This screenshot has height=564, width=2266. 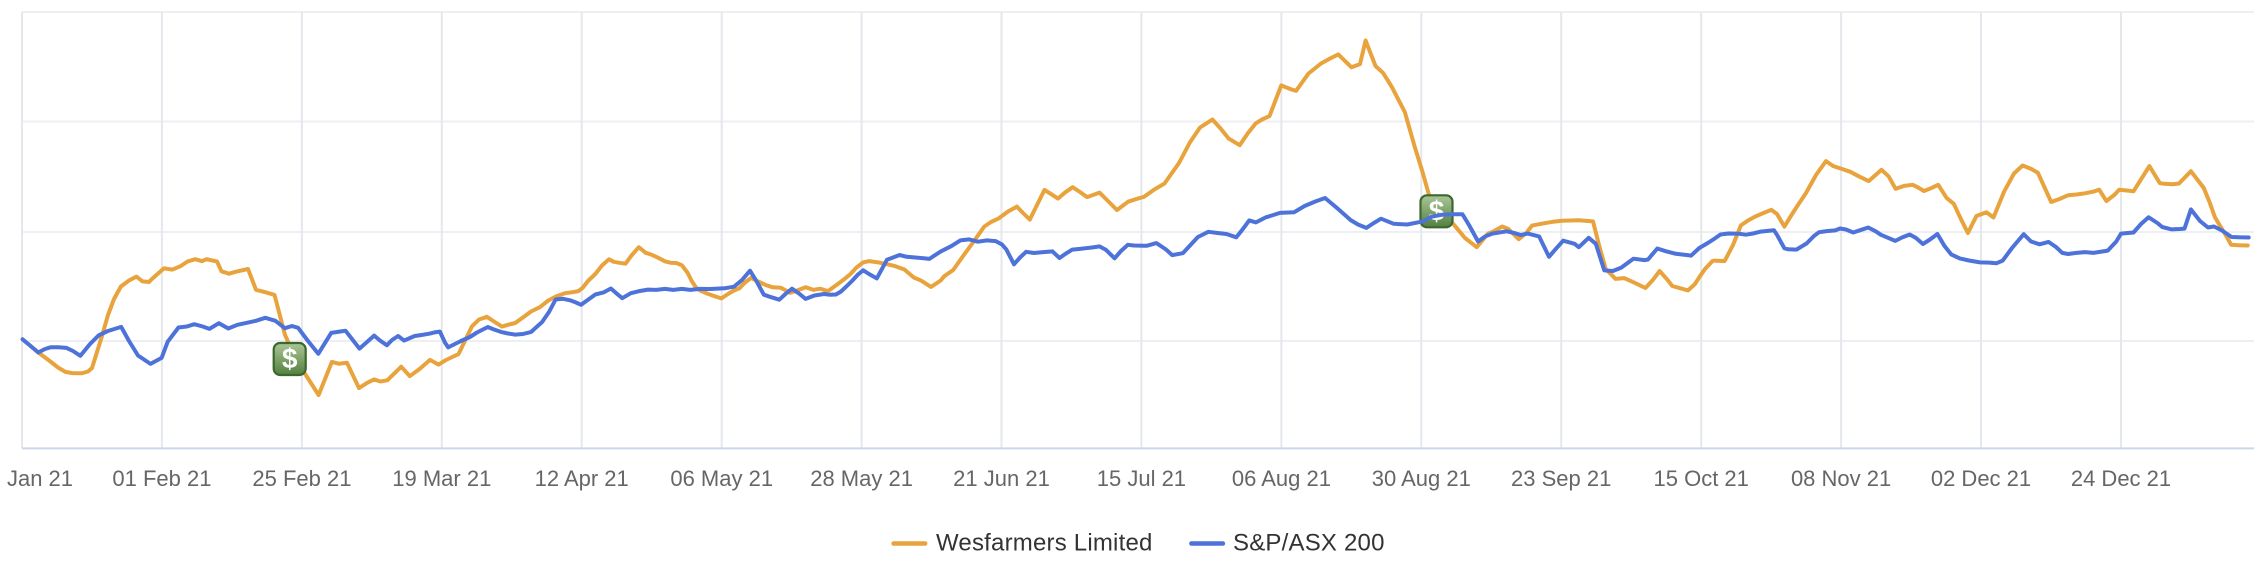 What do you see at coordinates (1141, 478) in the screenshot?
I see `svg-text: 15 Jul 21` at bounding box center [1141, 478].